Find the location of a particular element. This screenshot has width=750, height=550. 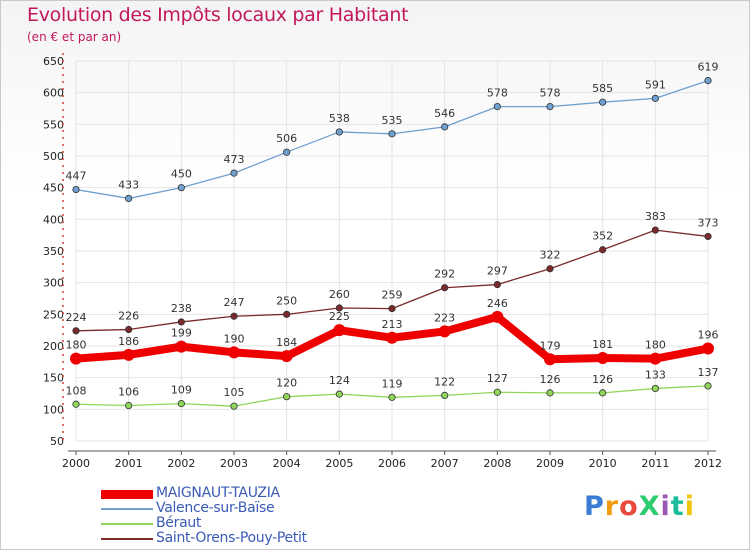

data-label-maignaut-tauzia: 184 is located at coordinates (286, 342).